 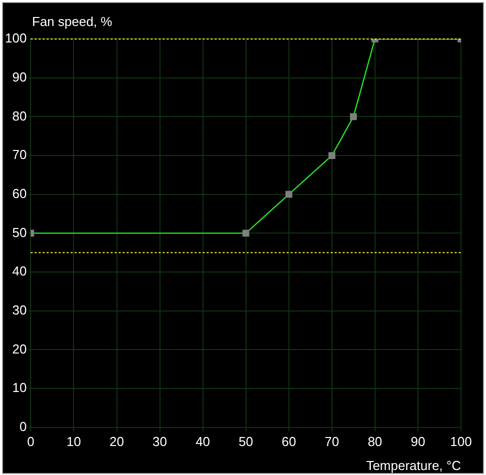 I want to click on y-tick-label: 90, so click(x=19, y=76).